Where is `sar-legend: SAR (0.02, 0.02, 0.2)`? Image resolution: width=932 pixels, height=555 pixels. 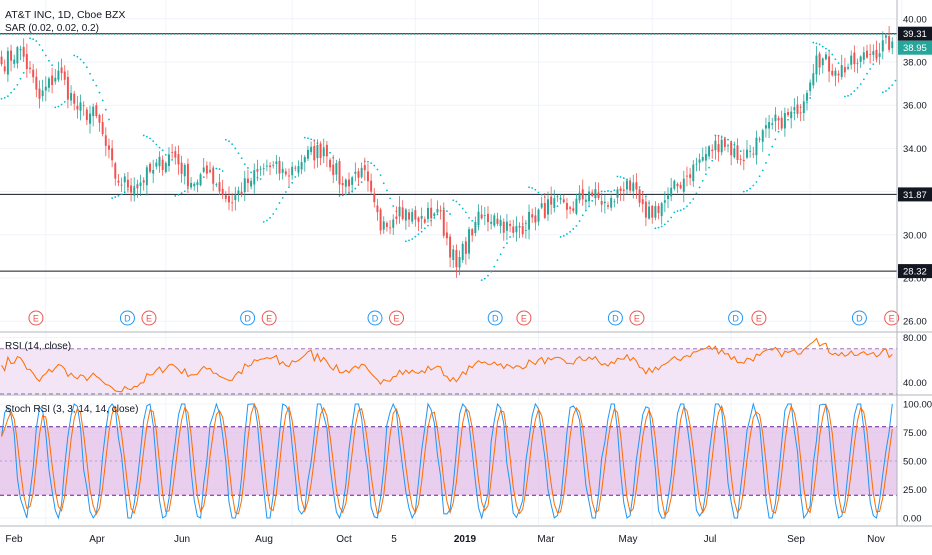 sar-legend: SAR (0.02, 0.02, 0.2) is located at coordinates (52, 28).